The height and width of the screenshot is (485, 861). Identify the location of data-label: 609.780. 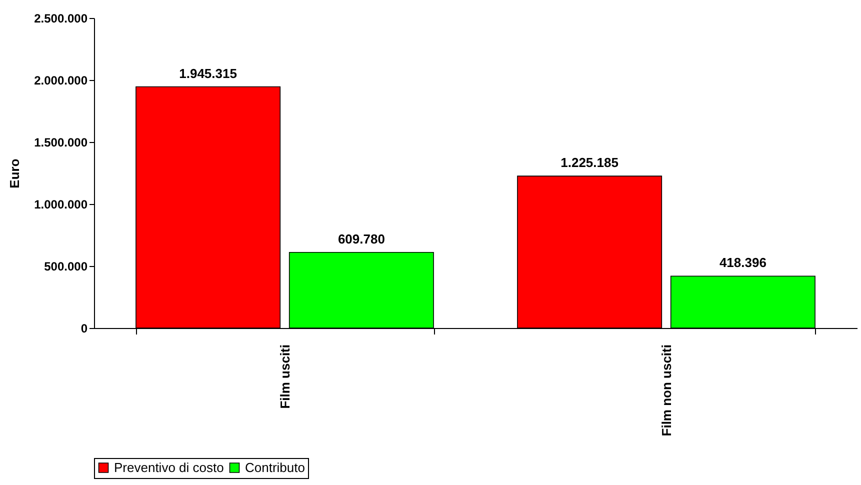
(361, 238).